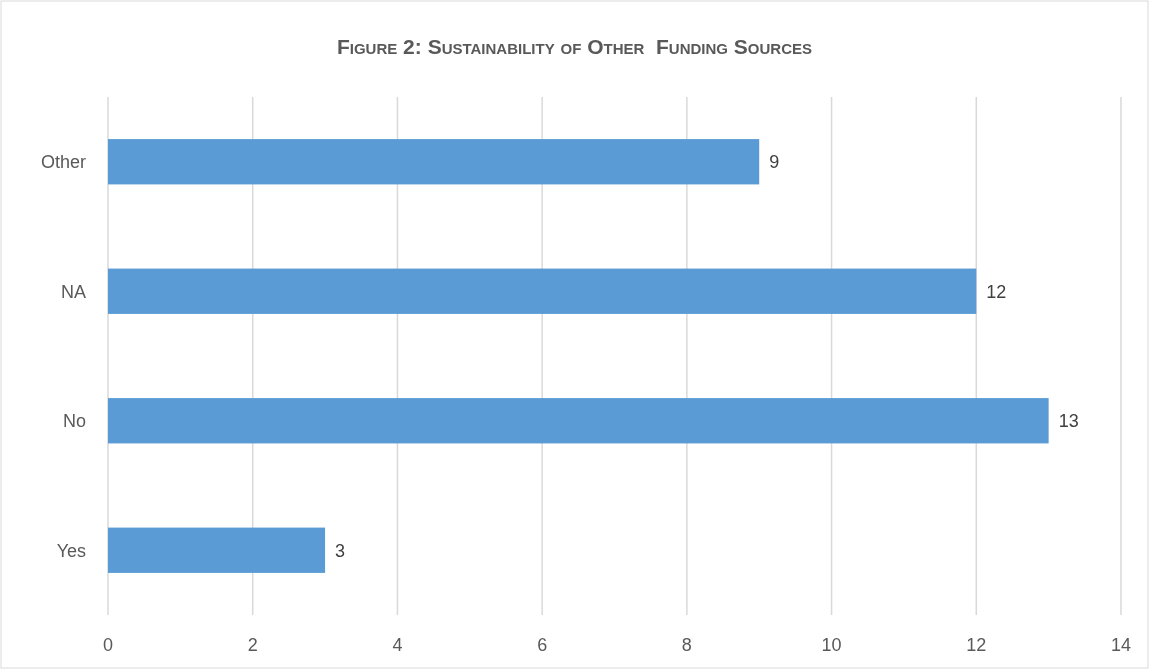 This screenshot has height=669, width=1149. What do you see at coordinates (542, 645) in the screenshot?
I see `x-tick-label: 6` at bounding box center [542, 645].